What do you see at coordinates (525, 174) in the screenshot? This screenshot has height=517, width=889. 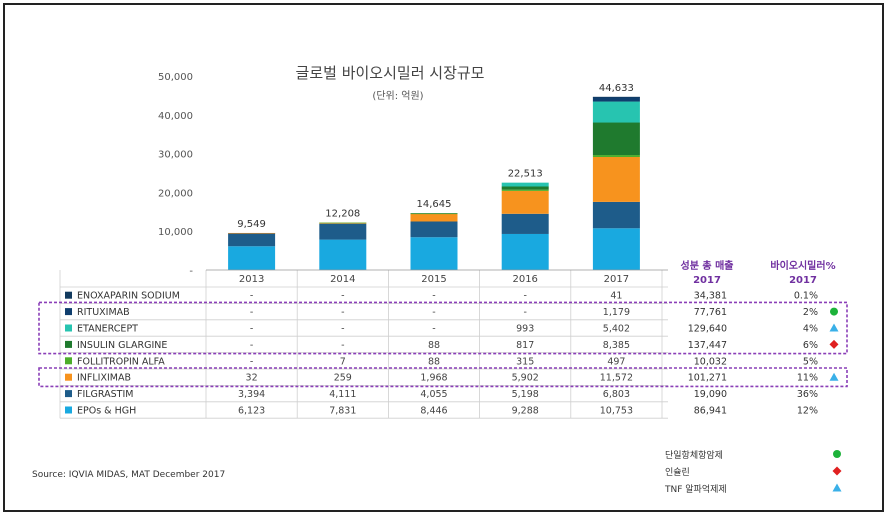 I see `bar-total-label: 22,513` at bounding box center [525, 174].